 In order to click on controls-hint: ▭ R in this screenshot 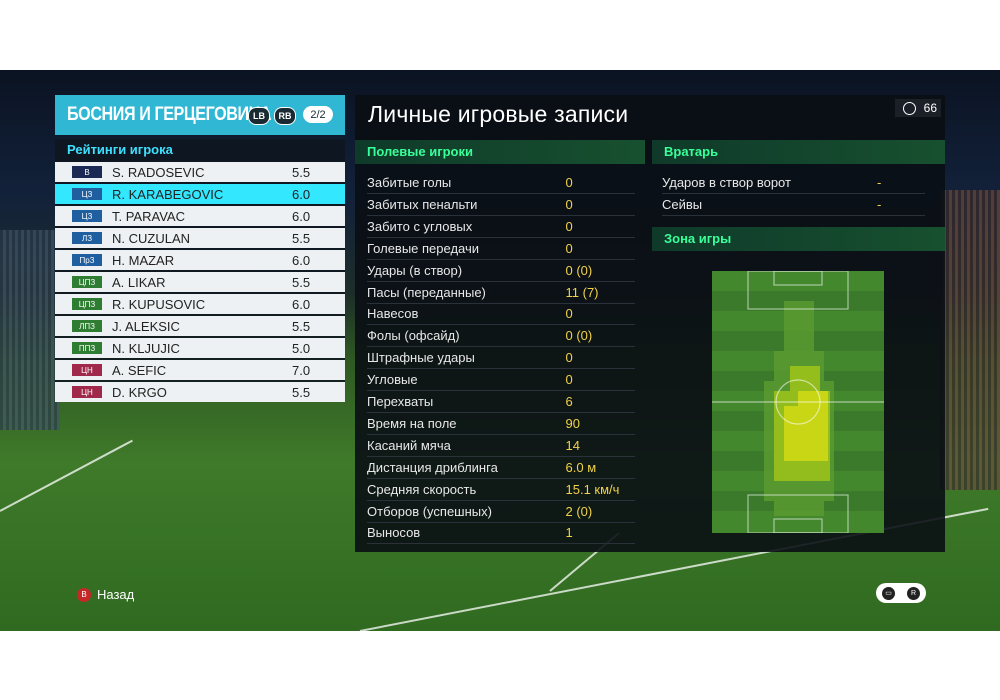, I will do `click(901, 593)`.